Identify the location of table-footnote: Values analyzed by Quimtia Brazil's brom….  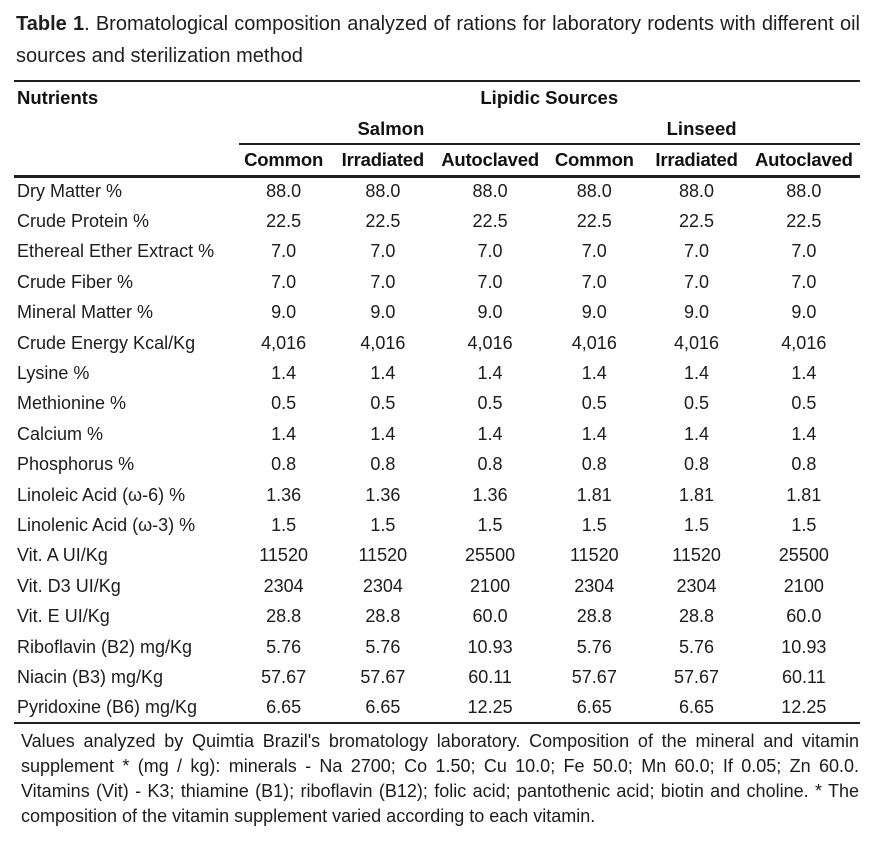
(440, 779).